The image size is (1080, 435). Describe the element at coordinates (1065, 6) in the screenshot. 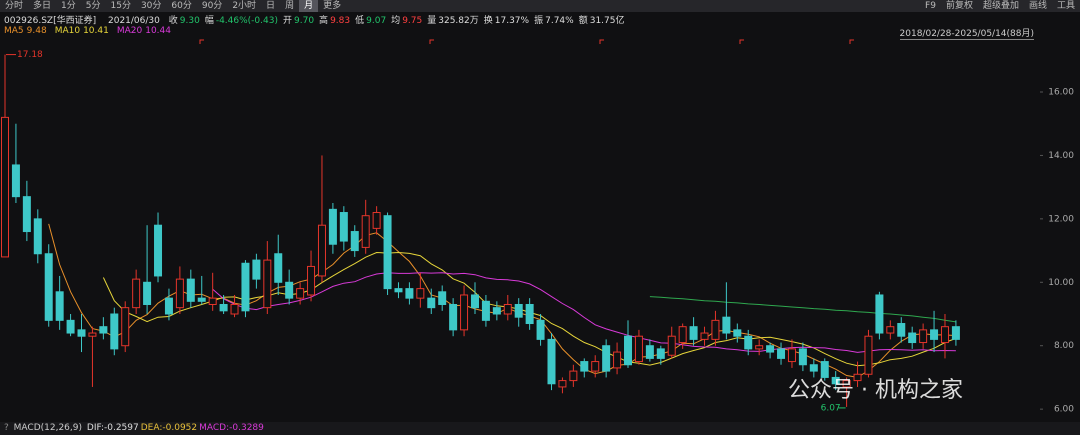

I see `tool-button: 工具` at that location.